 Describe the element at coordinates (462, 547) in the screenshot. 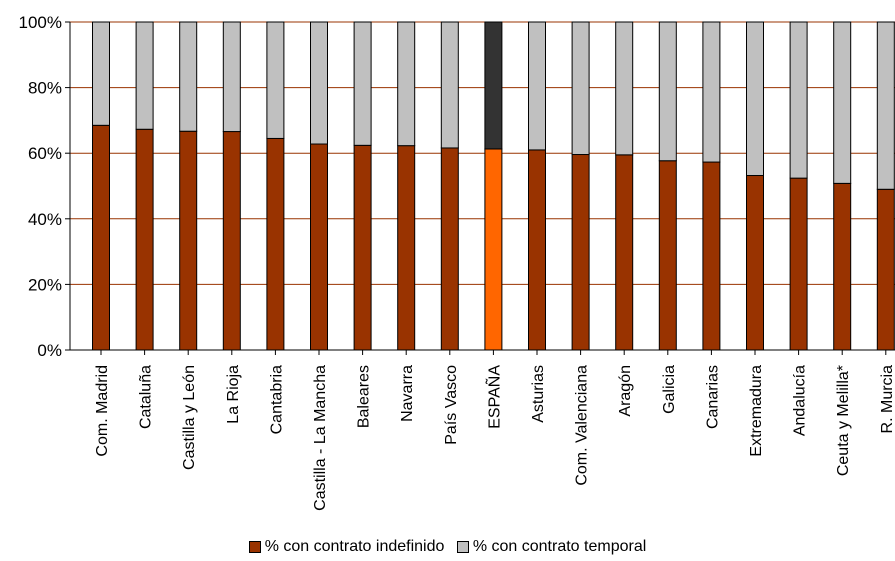

I see `legend-swatch-temporal` at that location.